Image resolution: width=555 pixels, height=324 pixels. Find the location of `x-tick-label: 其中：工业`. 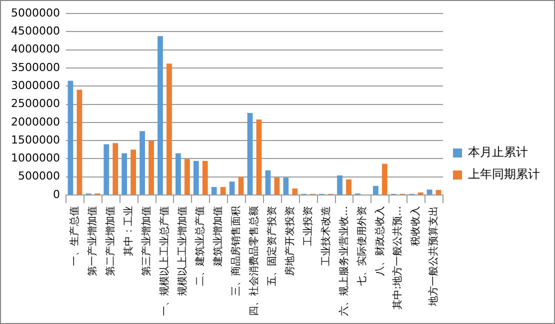

x-tick-label: 其中：工业 is located at coordinates (128, 231).